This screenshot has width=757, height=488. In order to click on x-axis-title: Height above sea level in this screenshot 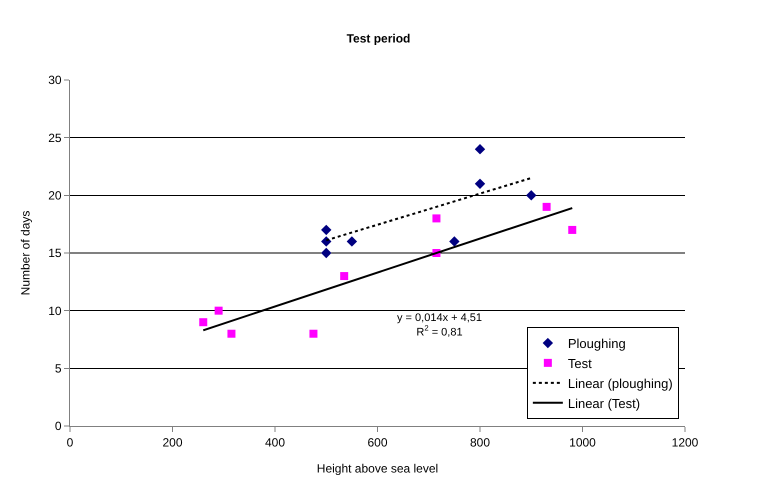, I will do `click(377, 468)`.